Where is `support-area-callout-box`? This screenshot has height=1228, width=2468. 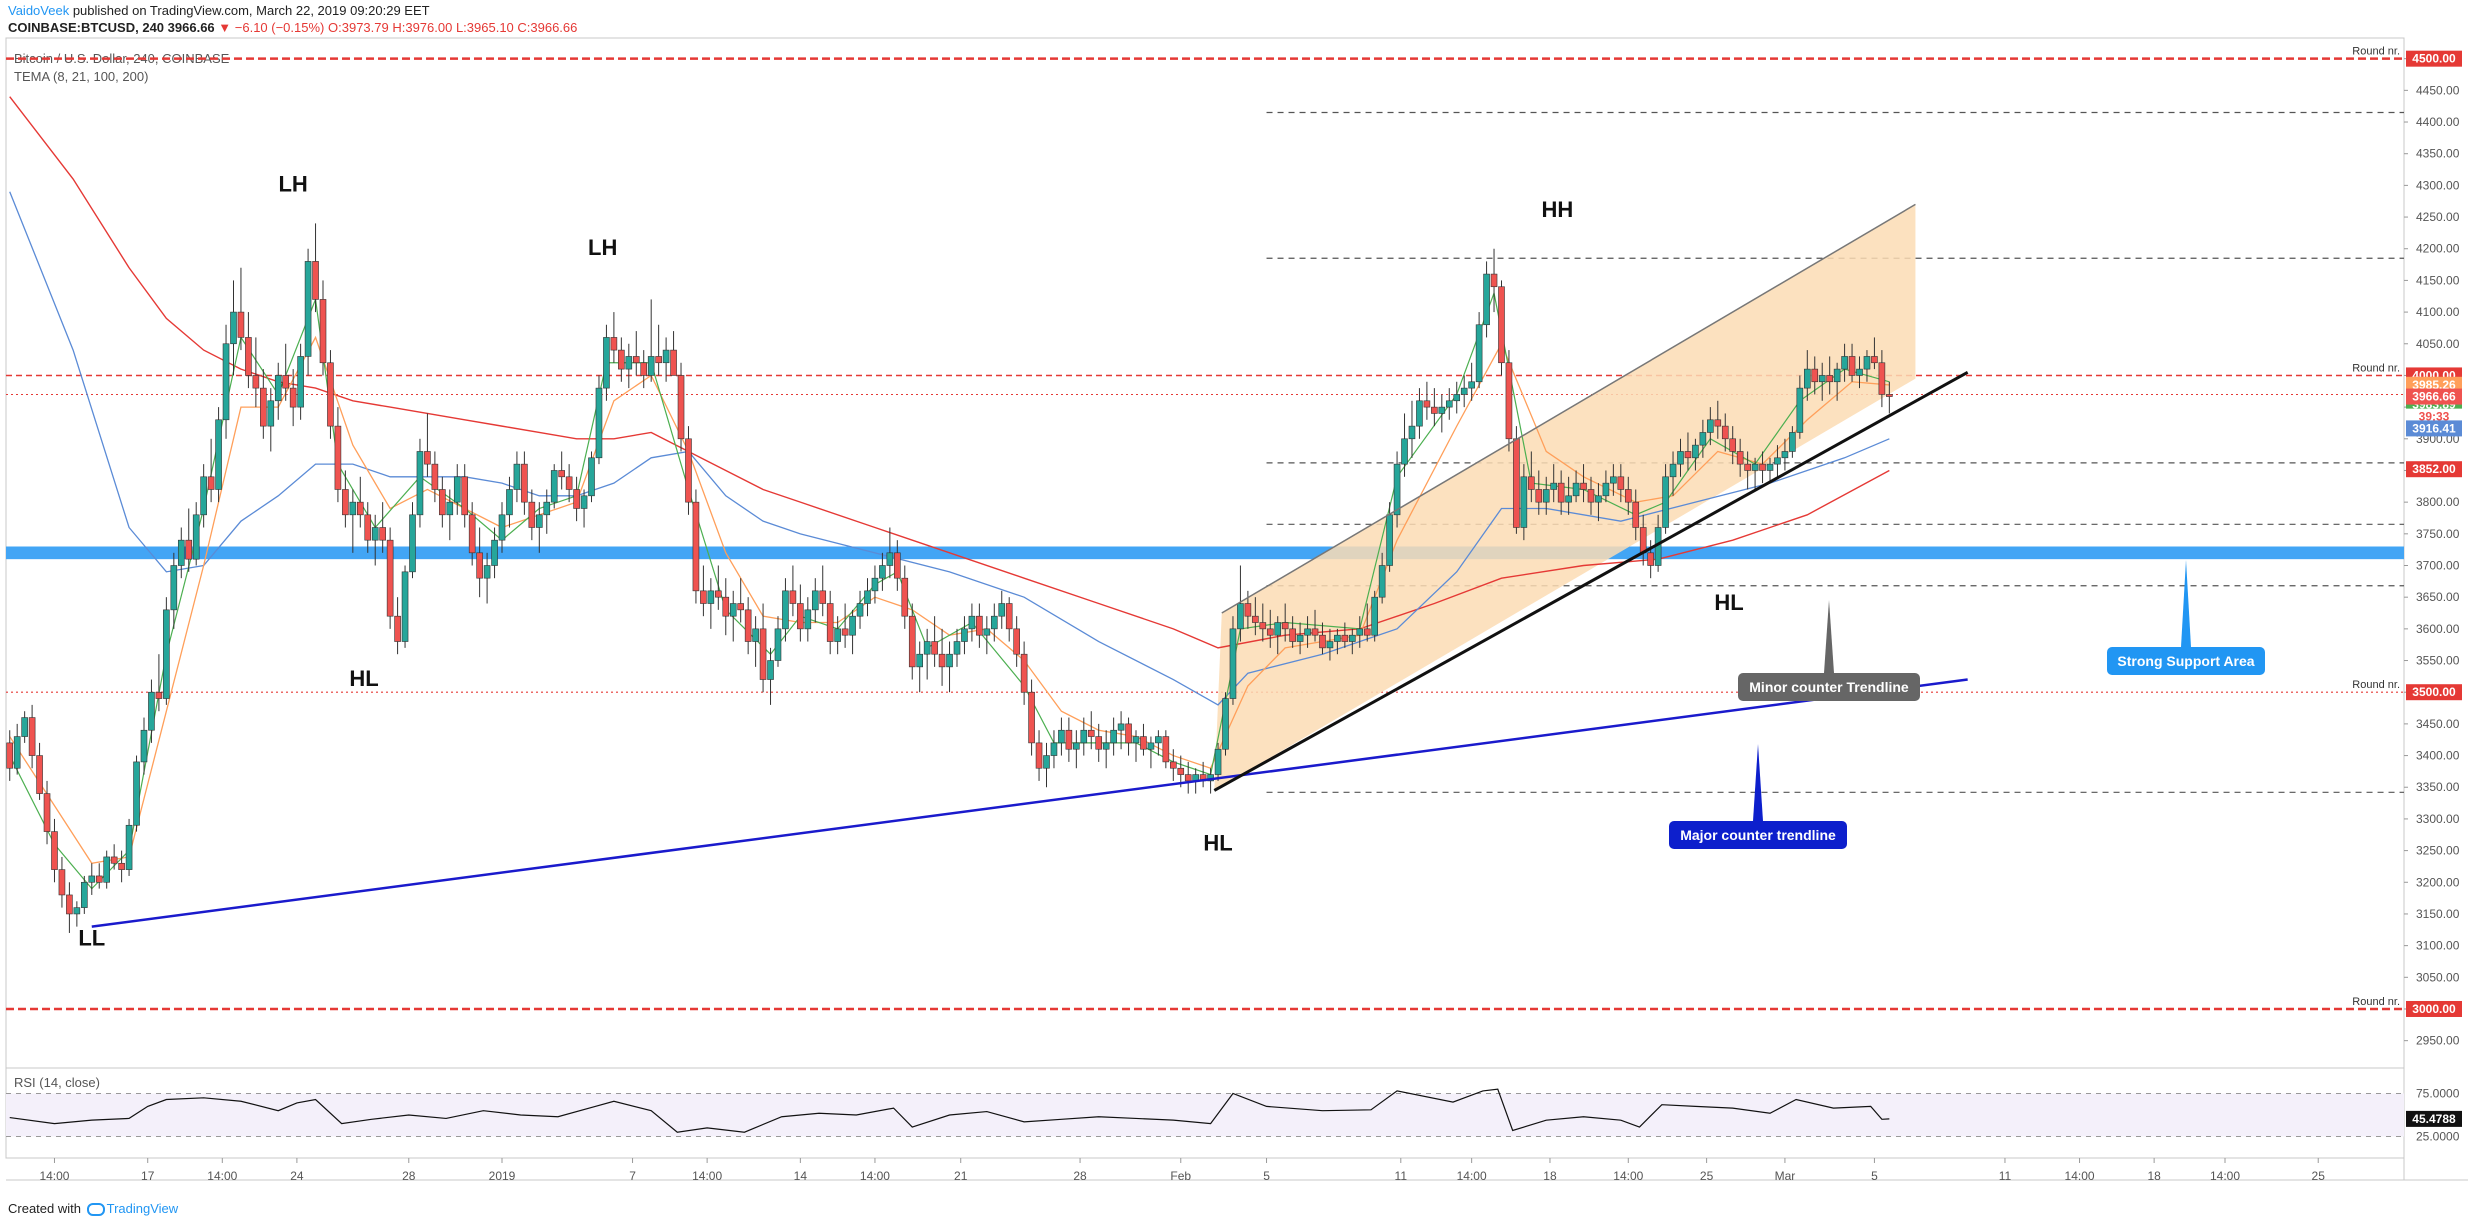 support-area-callout-box is located at coordinates (2186, 661).